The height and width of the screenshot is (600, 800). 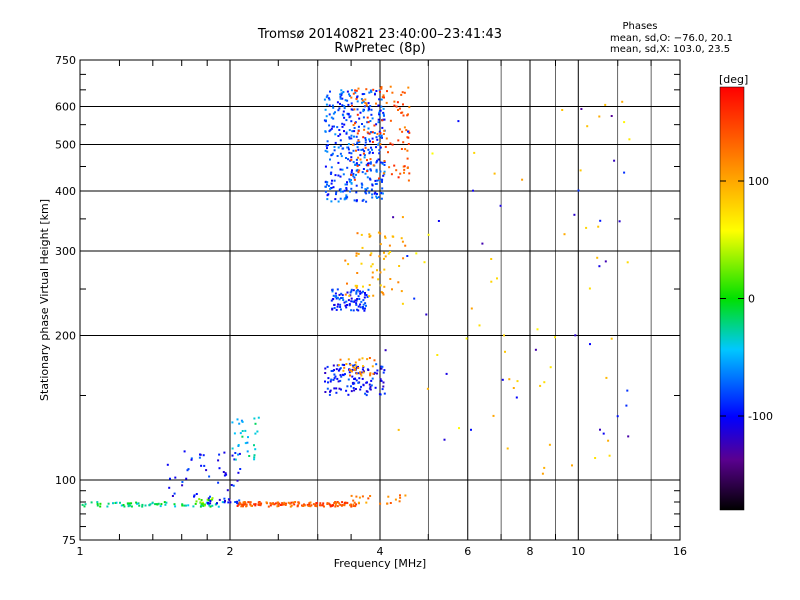 What do you see at coordinates (746, 299) in the screenshot?
I see `colorbar-ticks: 100 0 -100` at bounding box center [746, 299].